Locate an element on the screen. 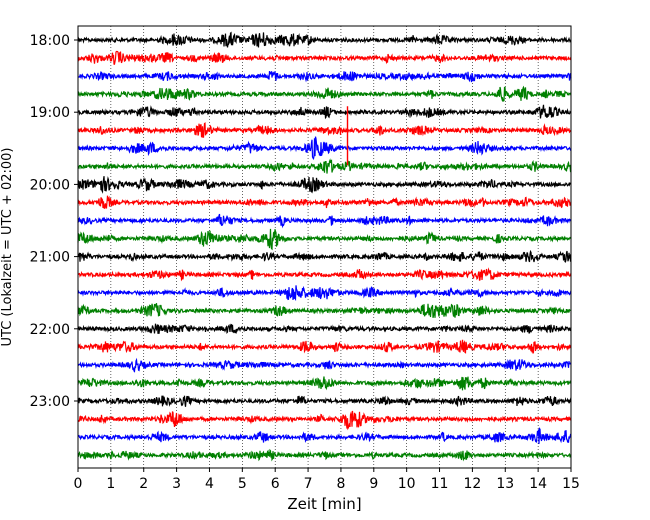 Image resolution: width=650 pixels, height=520 pixels. y-tick-label: 20:00 is located at coordinates (50, 185).